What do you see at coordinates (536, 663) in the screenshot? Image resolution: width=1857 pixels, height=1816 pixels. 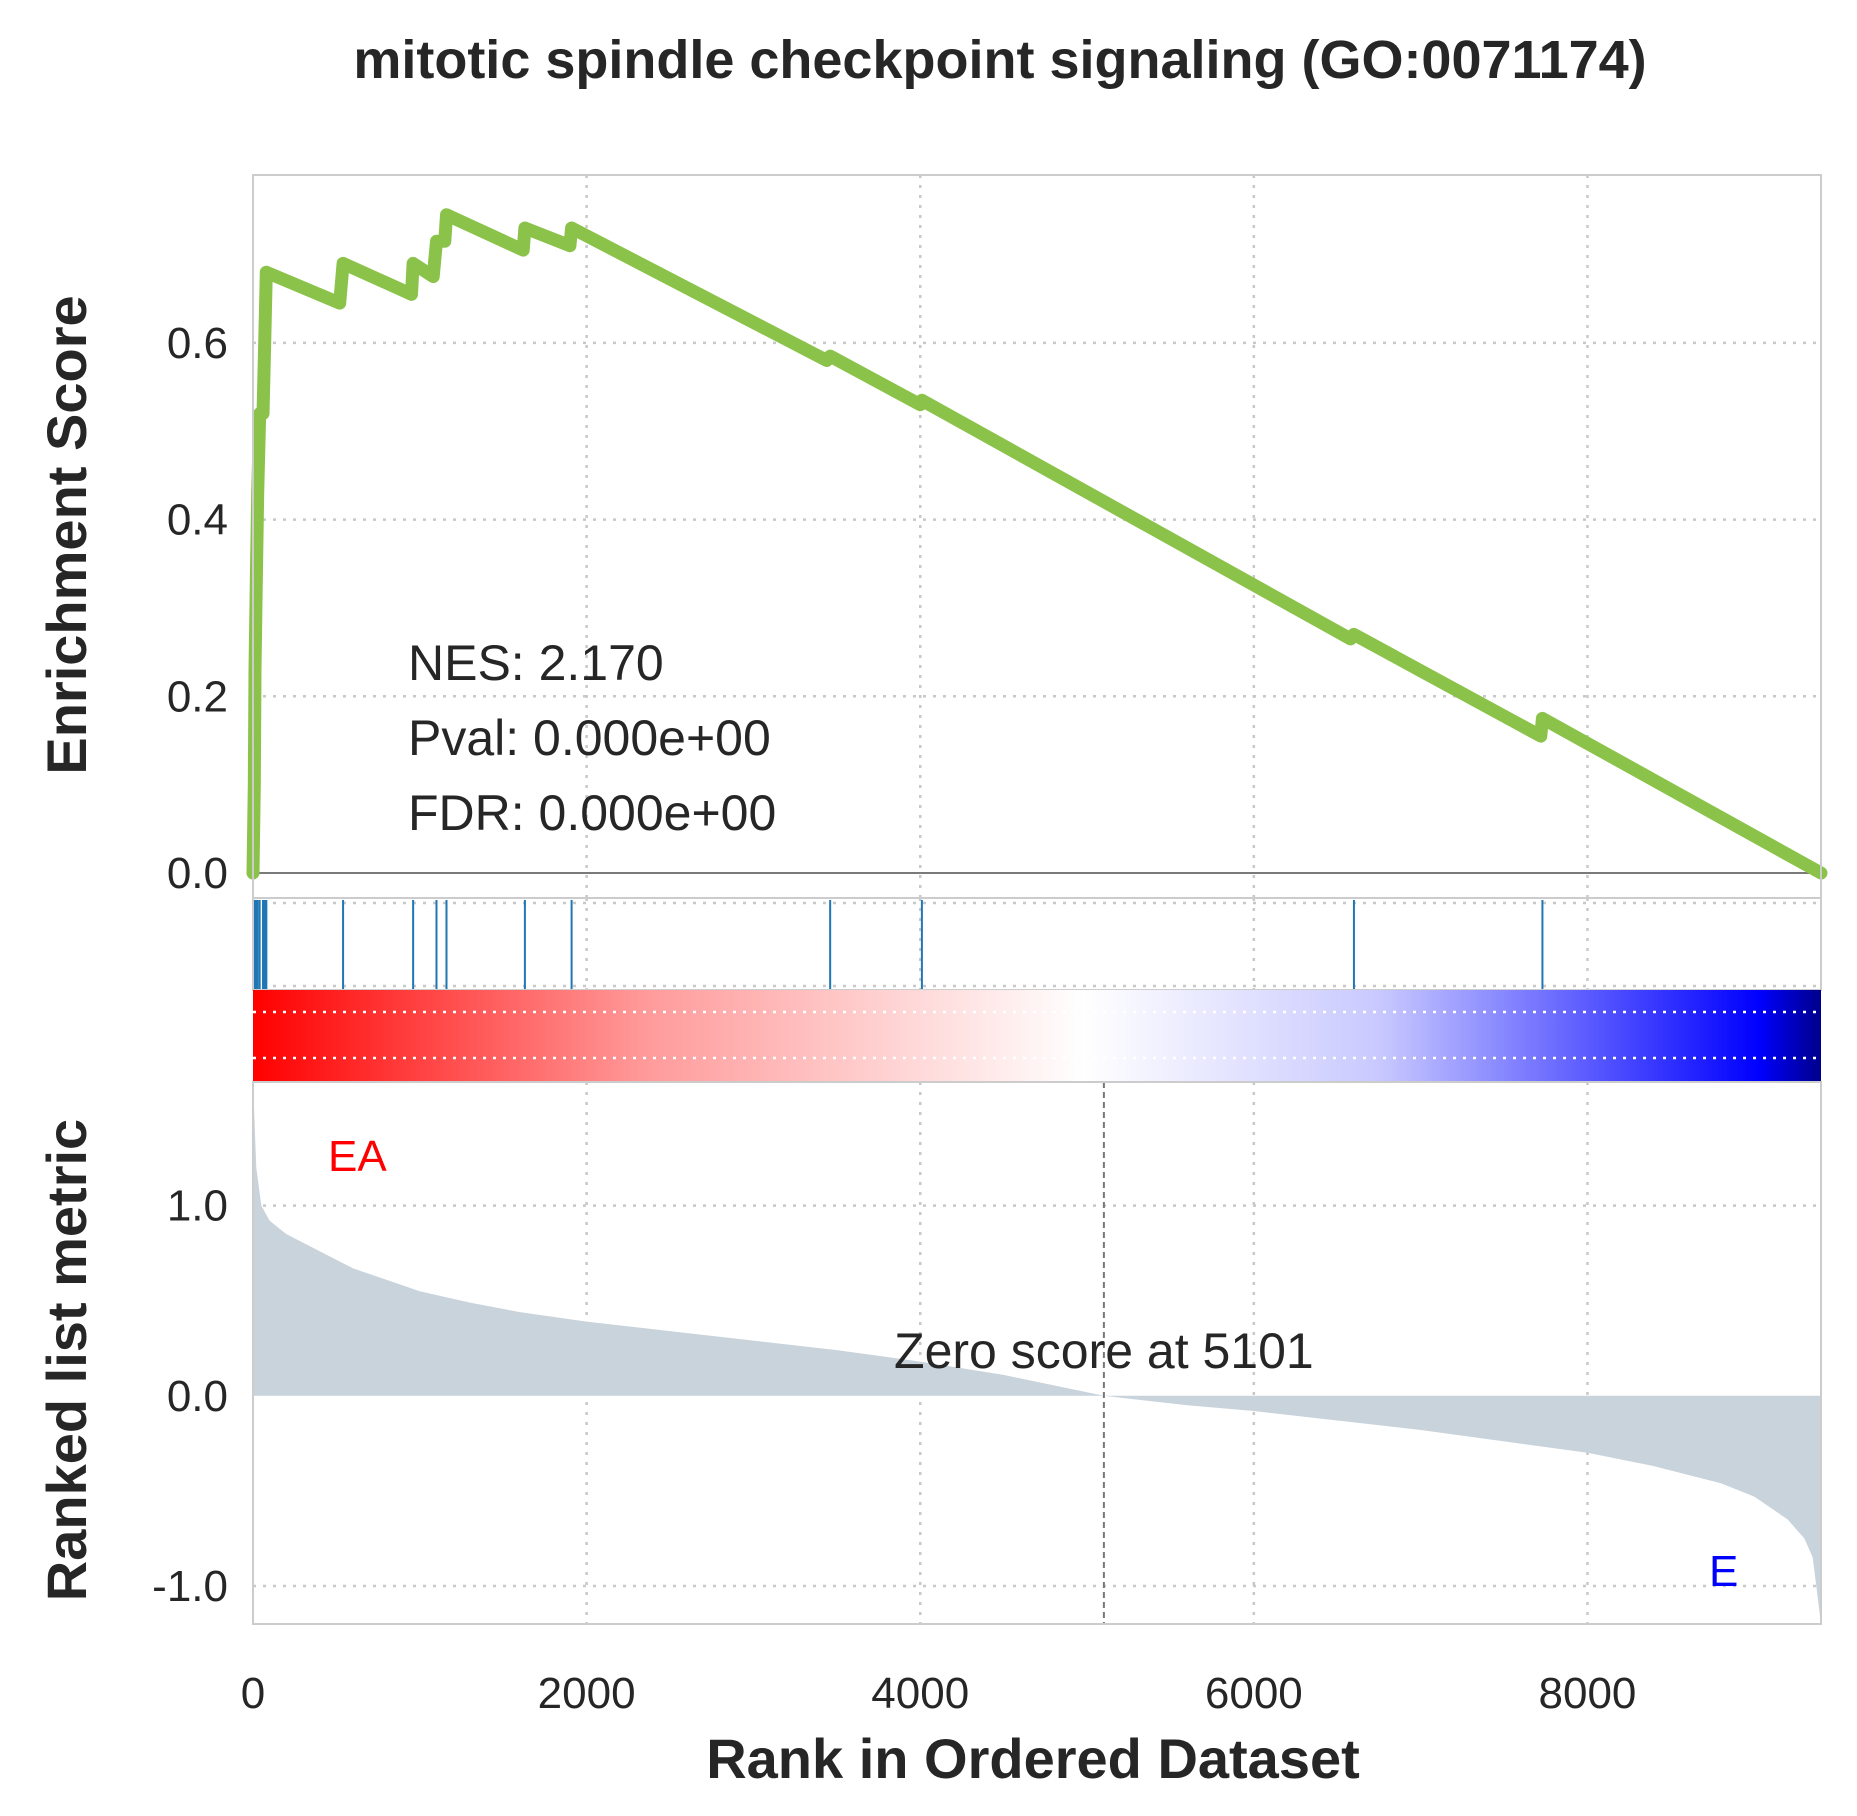 I see `nes-annotation: NES: 2.170` at bounding box center [536, 663].